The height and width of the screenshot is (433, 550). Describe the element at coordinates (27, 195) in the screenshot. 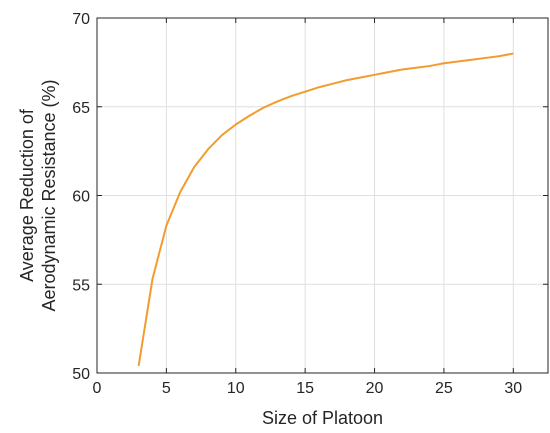

I see `y-axis-label-line-1: Average Reduction of` at that location.